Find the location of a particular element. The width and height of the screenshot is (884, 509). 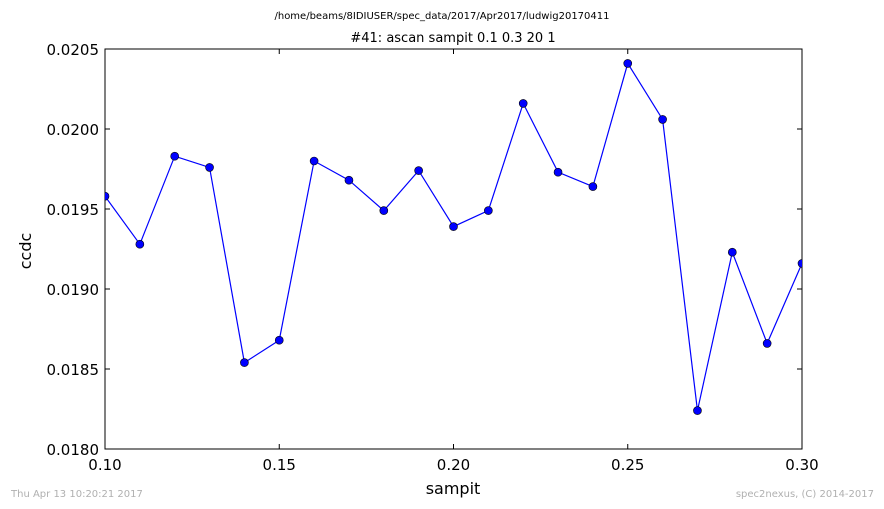

footer-credit: spec2nexus, (C) 2014-2017 is located at coordinates (804, 494).